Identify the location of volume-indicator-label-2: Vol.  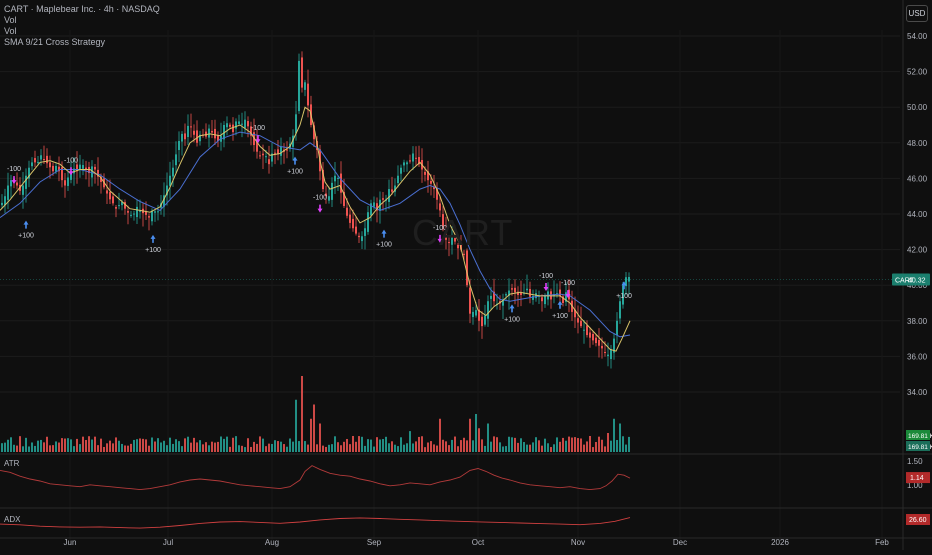
(10, 31).